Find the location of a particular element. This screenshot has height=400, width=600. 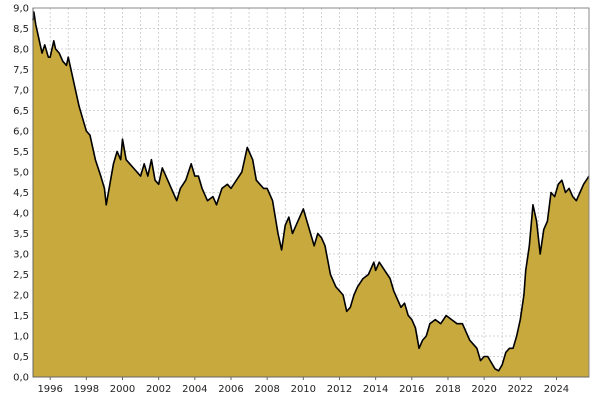

y-tick-label: 6,5 is located at coordinates (21, 111).